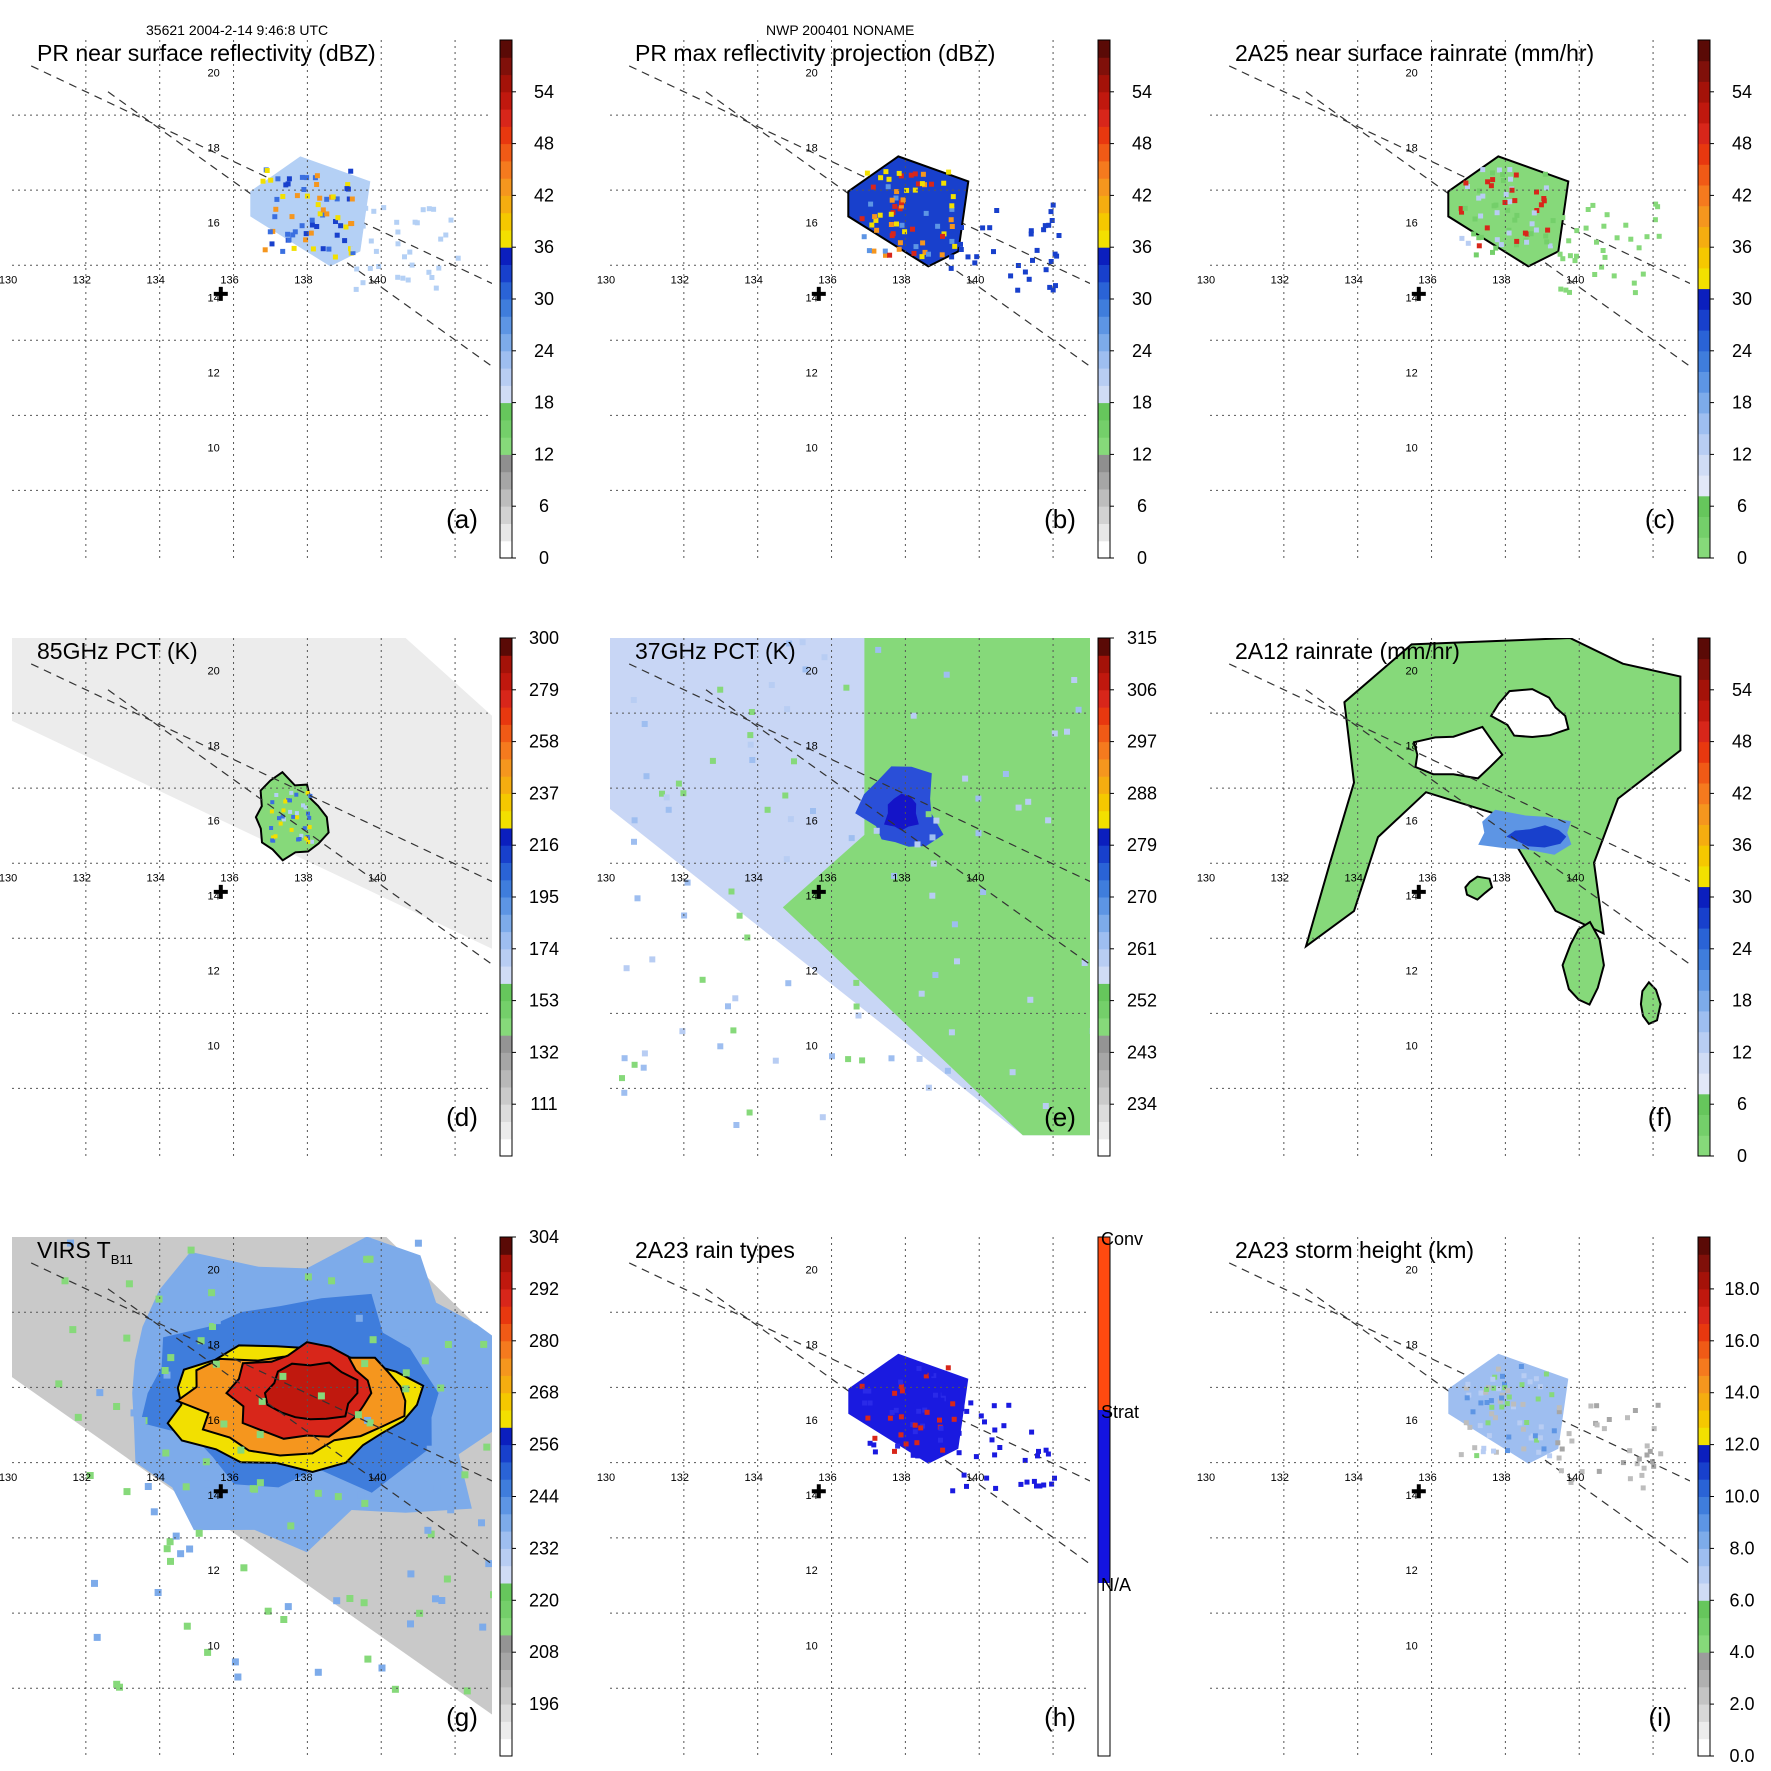 This screenshot has width=1771, height=1771. Describe the element at coordinates (901, 280) in the screenshot. I see `x-tick-label: 138` at that location.